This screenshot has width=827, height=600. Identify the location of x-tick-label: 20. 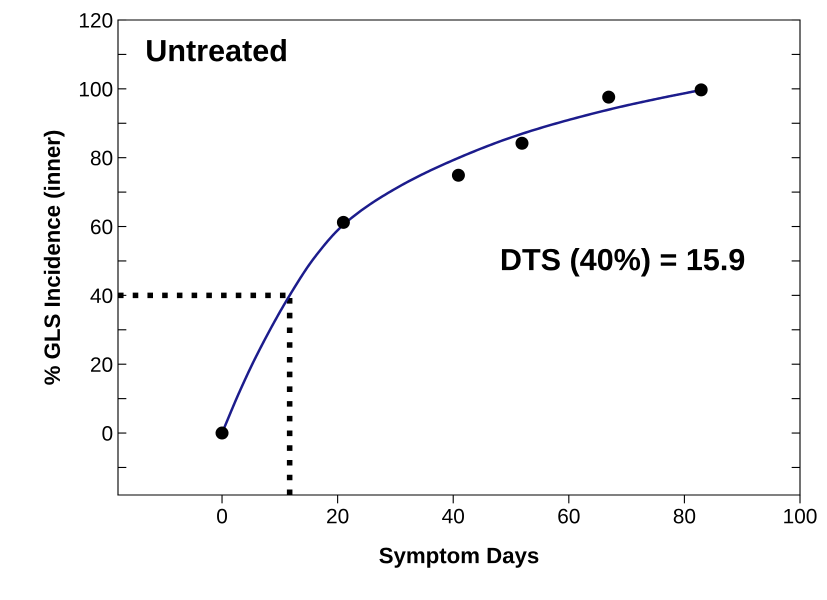
(337, 516).